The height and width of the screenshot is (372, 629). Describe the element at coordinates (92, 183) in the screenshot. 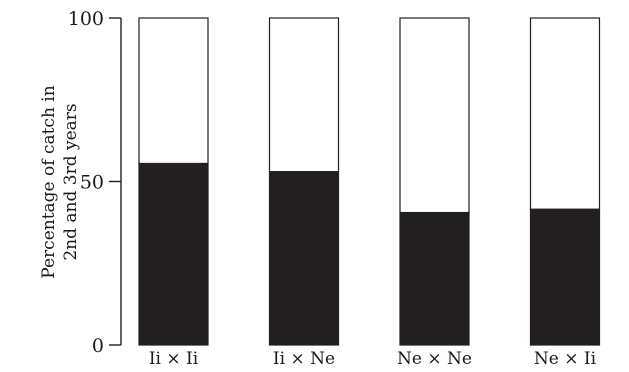

I see `y-tick-label-50: 50` at that location.